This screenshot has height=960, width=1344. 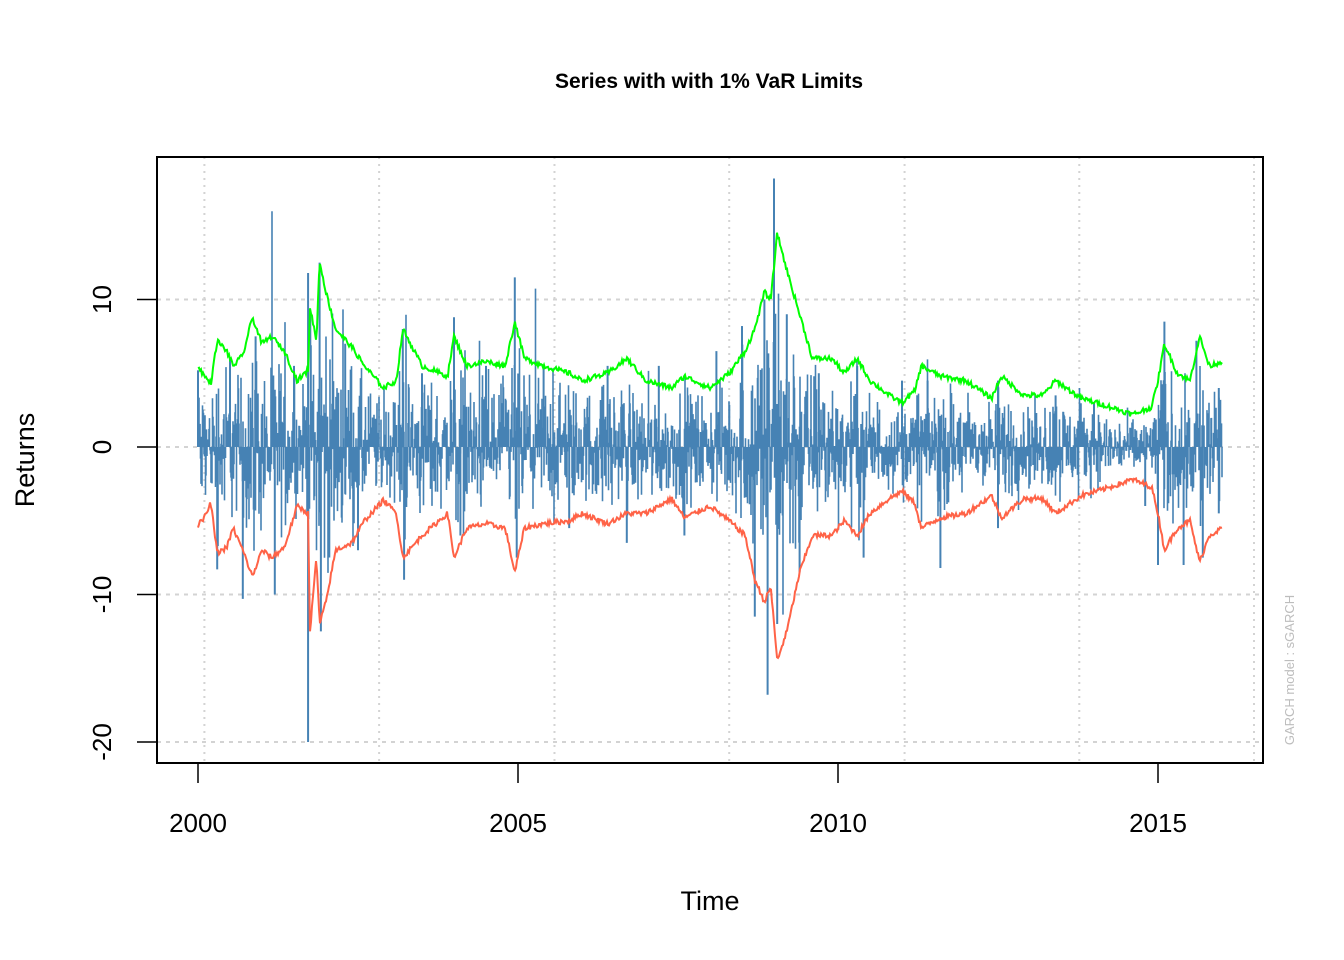 I want to click on x-axis: 2000 2005 2010 2015, so click(x=678, y=800).